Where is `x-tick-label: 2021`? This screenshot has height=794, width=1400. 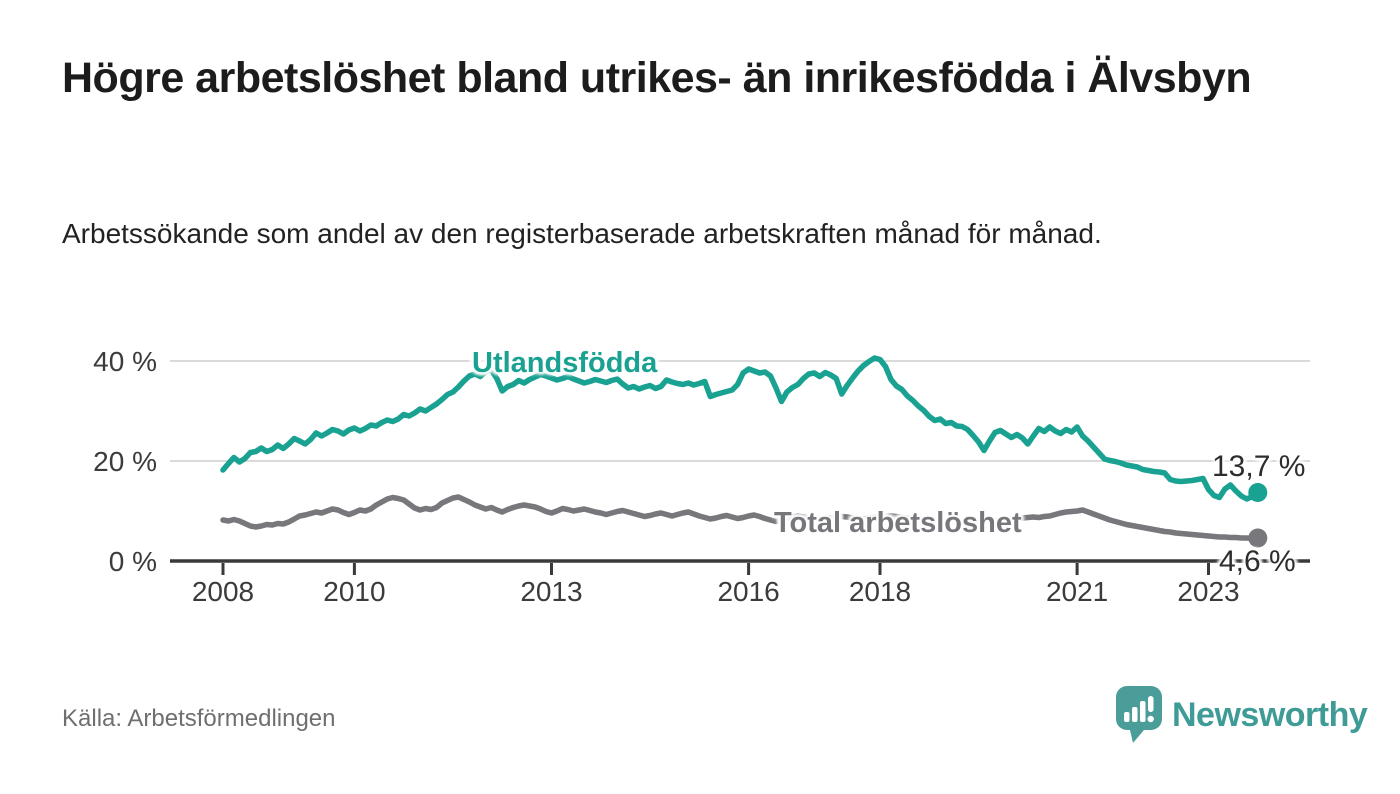 x-tick-label: 2021 is located at coordinates (1077, 591).